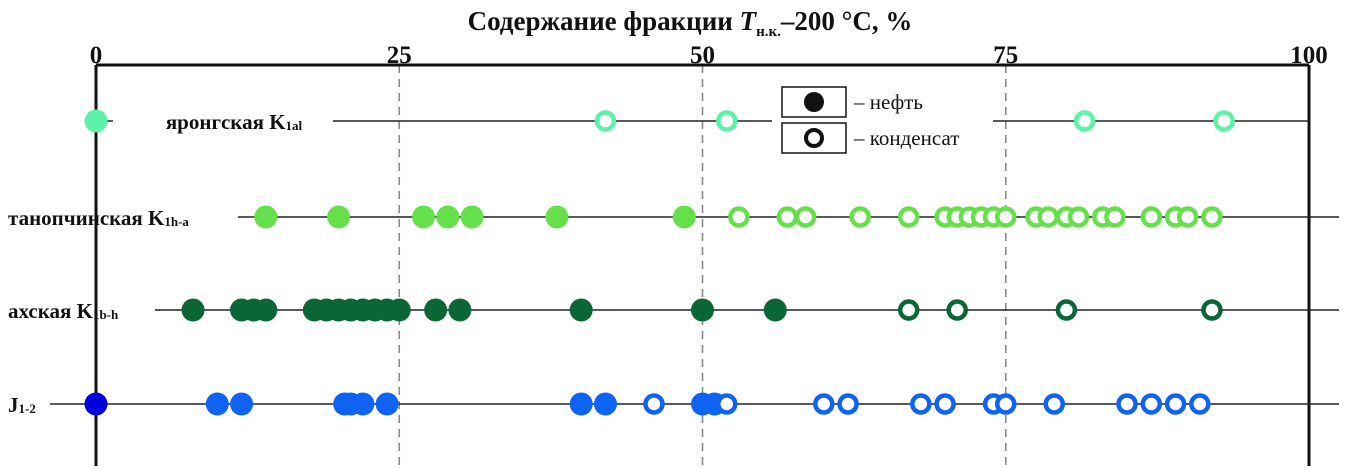 The image size is (1349, 468). Describe the element at coordinates (176, 221) in the screenshot. I see `series-label-subscript: 1h-a` at that location.